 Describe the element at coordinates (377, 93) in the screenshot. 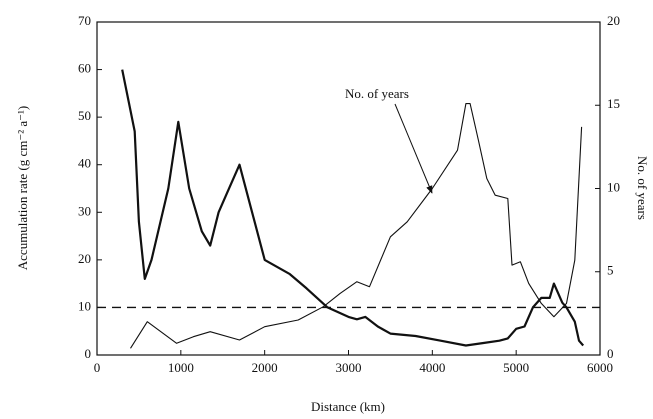

I see `annotation: No. of years` at that location.